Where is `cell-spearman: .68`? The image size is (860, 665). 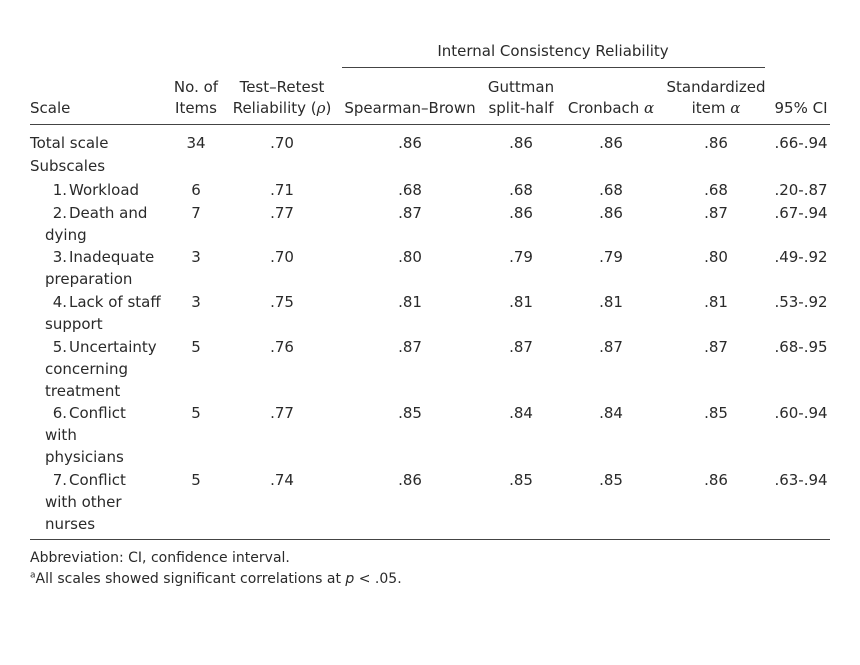 cell-spearman: .68 is located at coordinates (410, 190).